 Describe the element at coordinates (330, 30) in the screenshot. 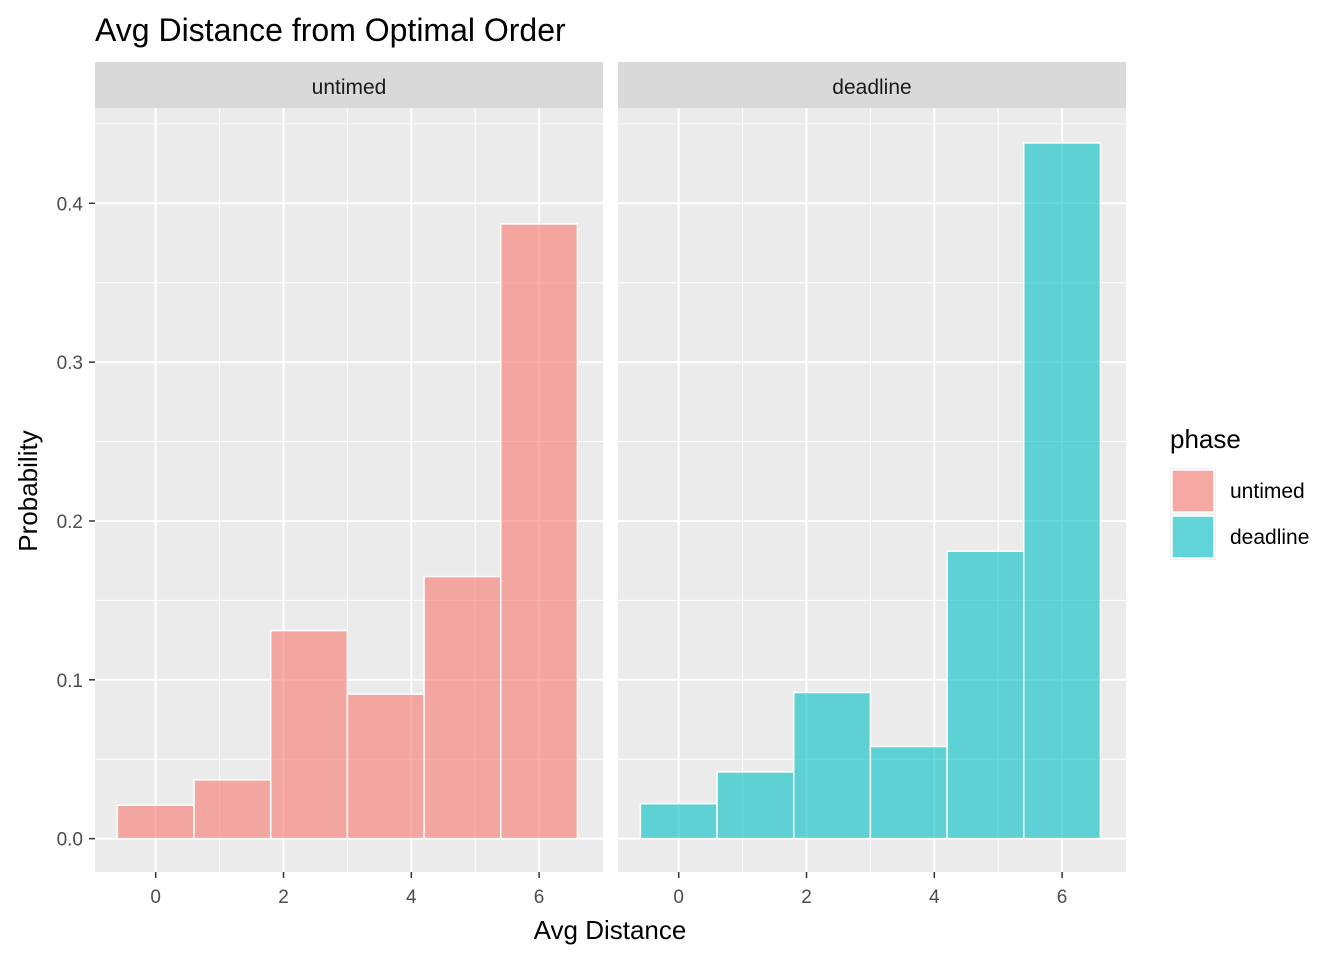

I see `chart-title: Avg Distance from Optimal Order` at that location.